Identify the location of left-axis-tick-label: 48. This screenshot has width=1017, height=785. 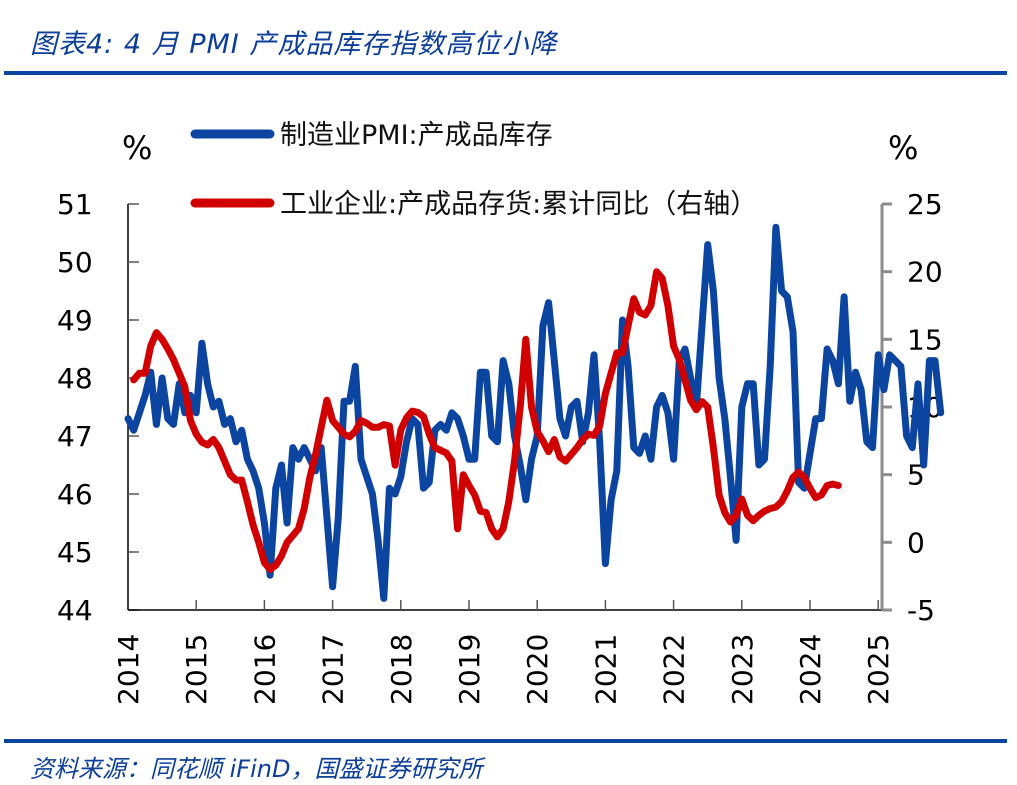
(75, 378).